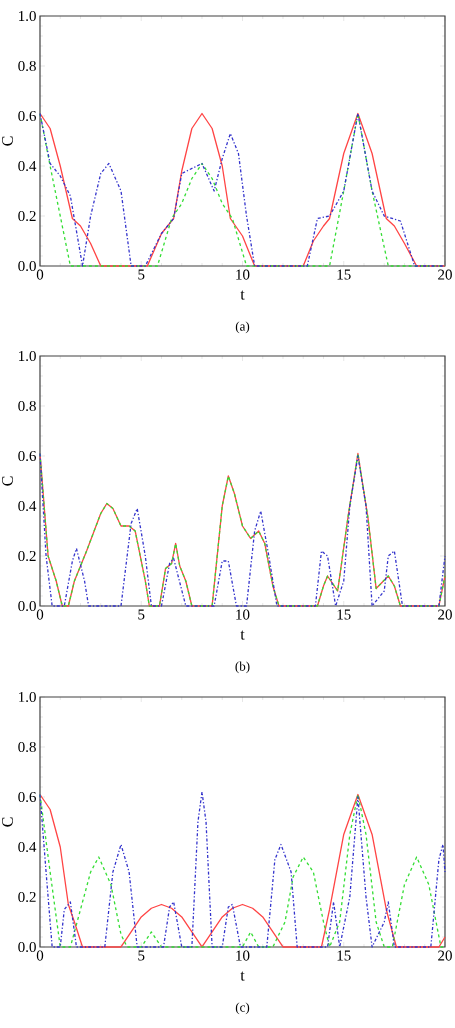 The height and width of the screenshot is (1028, 455). What do you see at coordinates (242, 667) in the screenshot?
I see `text: (b)` at bounding box center [242, 667].